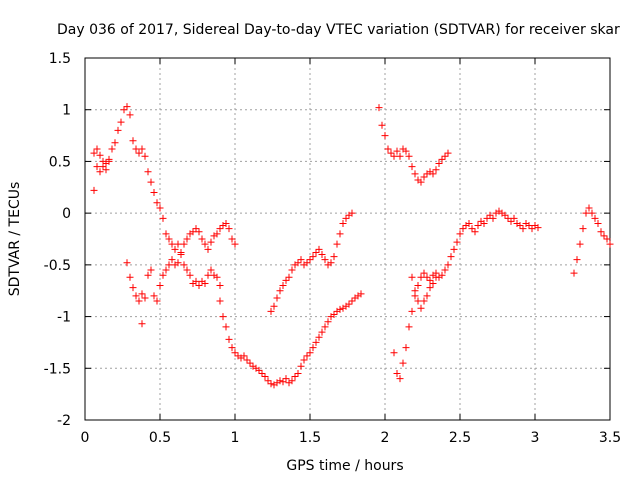  Describe the element at coordinates (66, 111) in the screenshot. I see `y-tick-label: 1` at that location.